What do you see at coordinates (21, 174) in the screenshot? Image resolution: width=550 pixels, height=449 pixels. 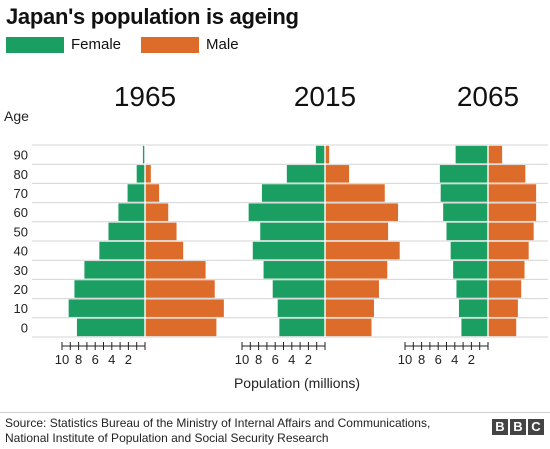 I see `y-tick-label: 80` at bounding box center [21, 174].